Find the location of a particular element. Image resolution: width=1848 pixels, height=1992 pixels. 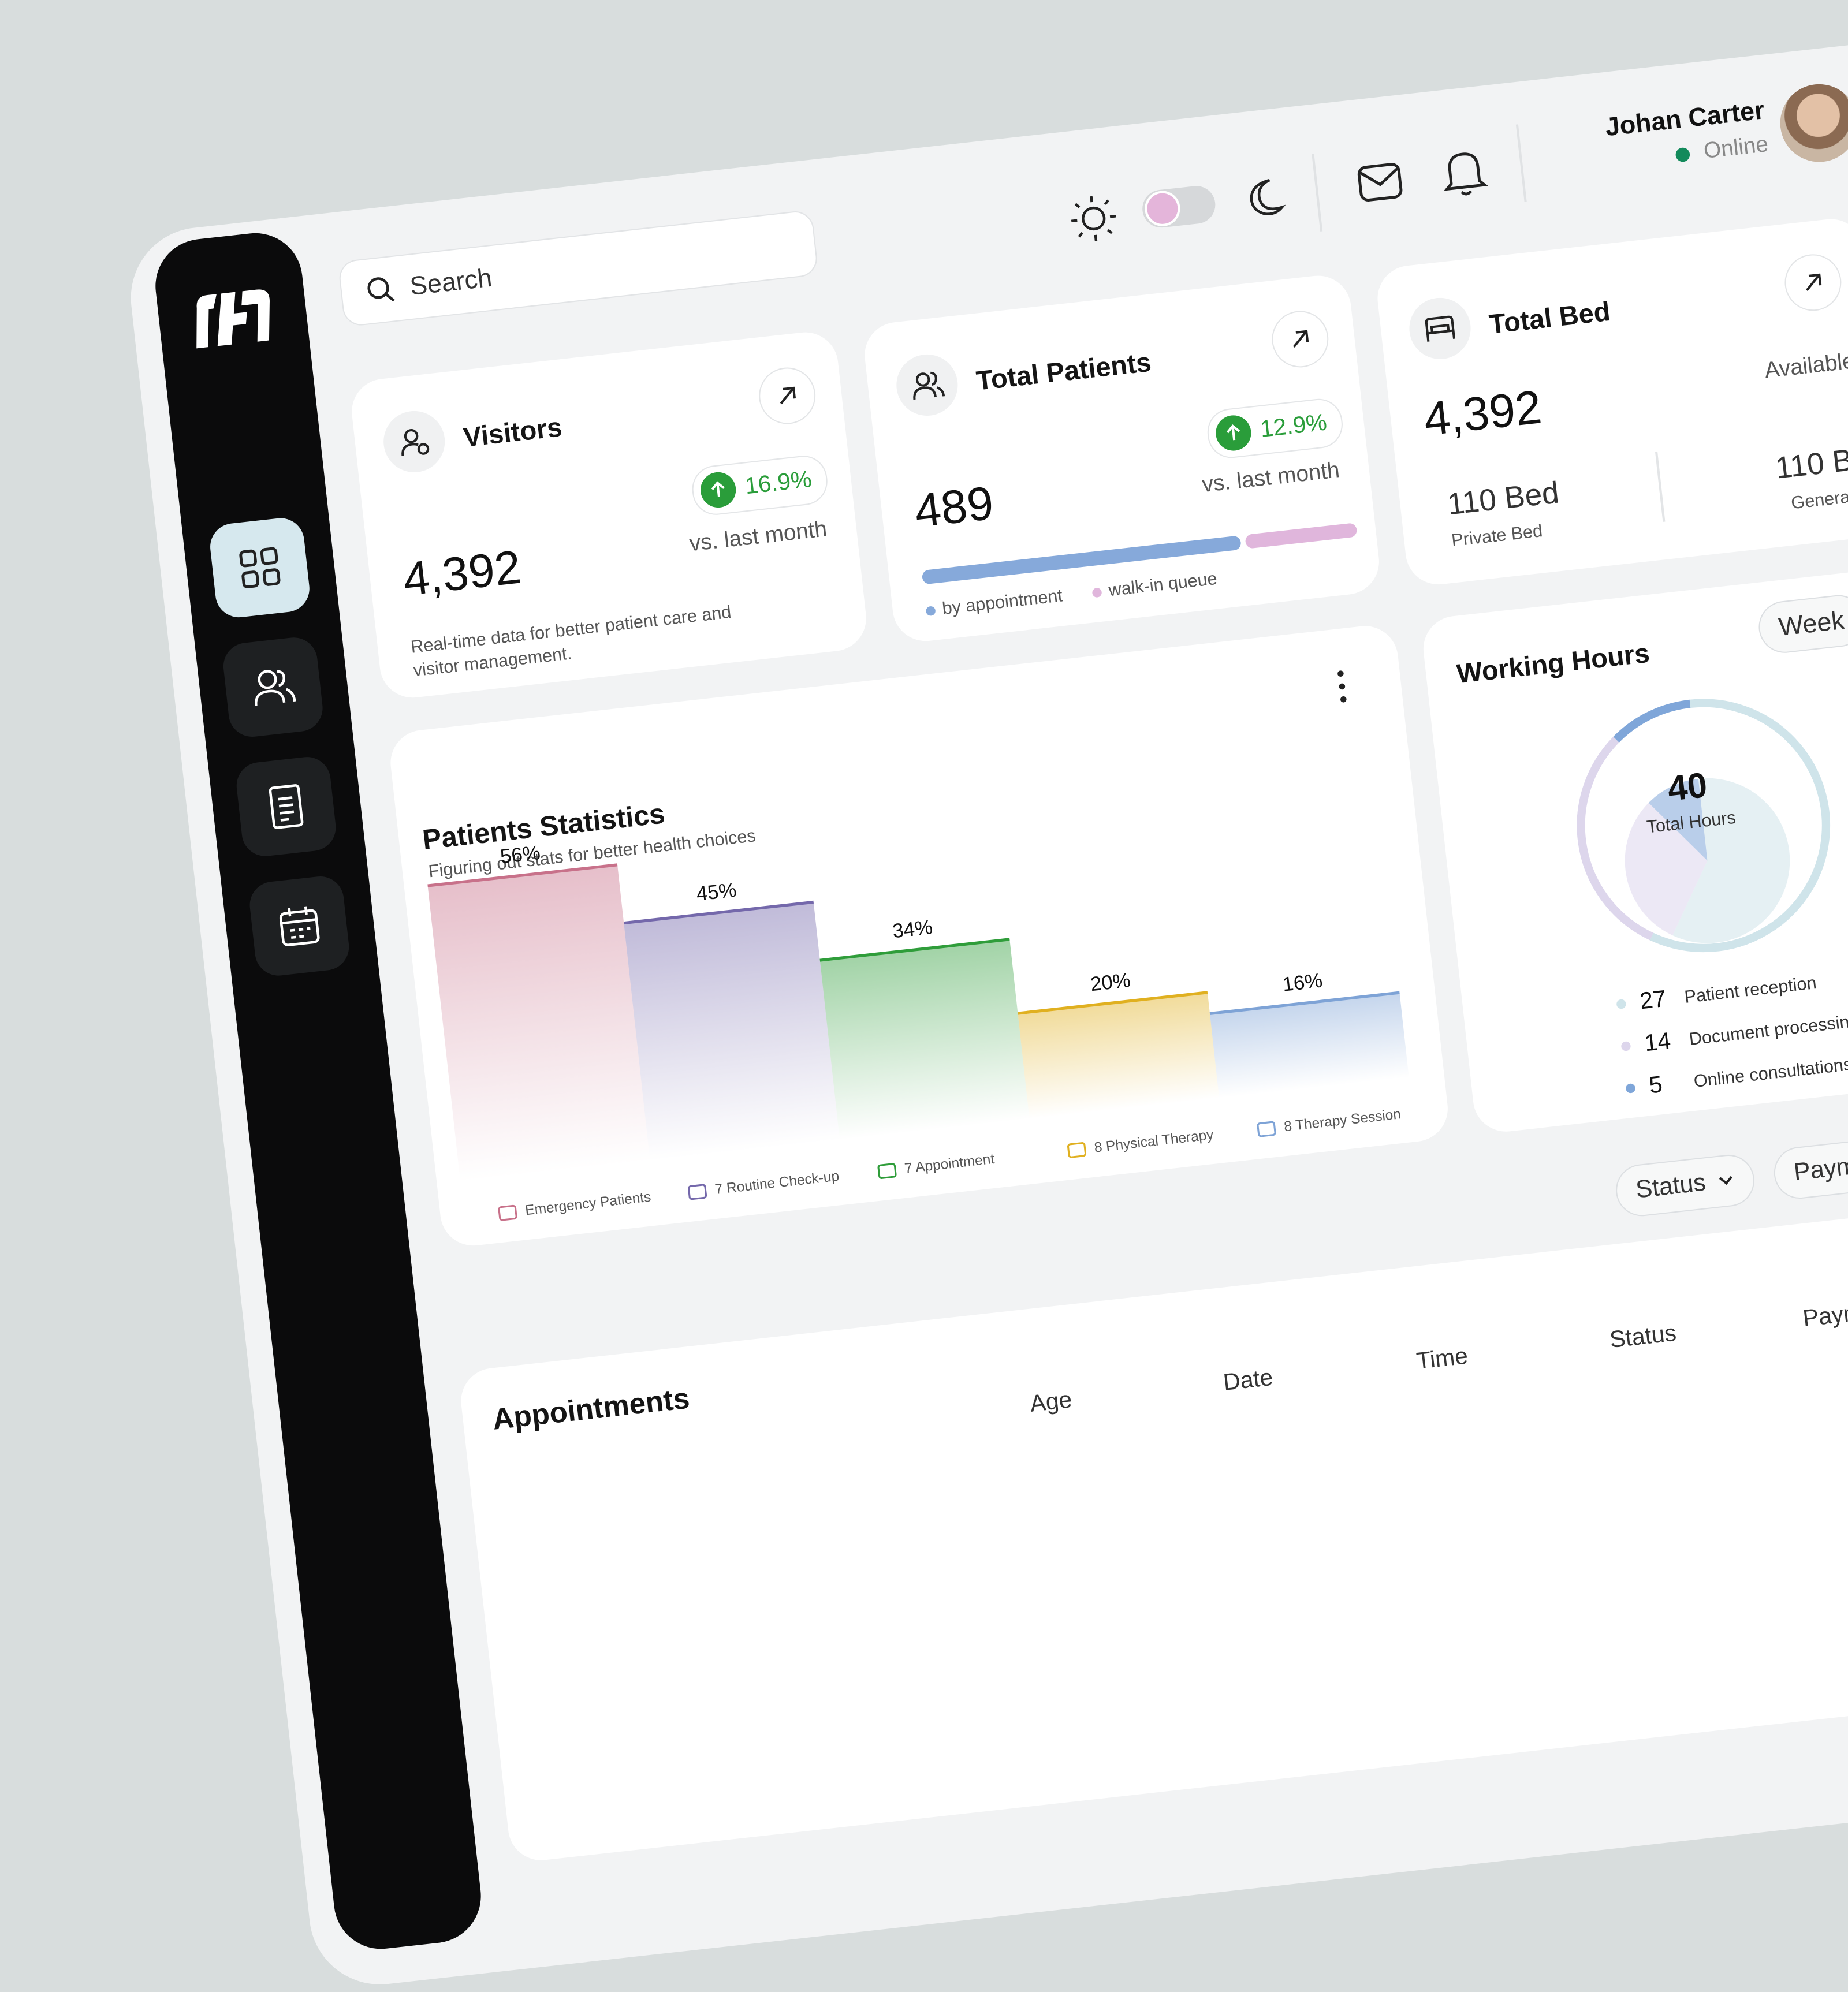

private-bed-label: Private Bed is located at coordinates (1497, 536).